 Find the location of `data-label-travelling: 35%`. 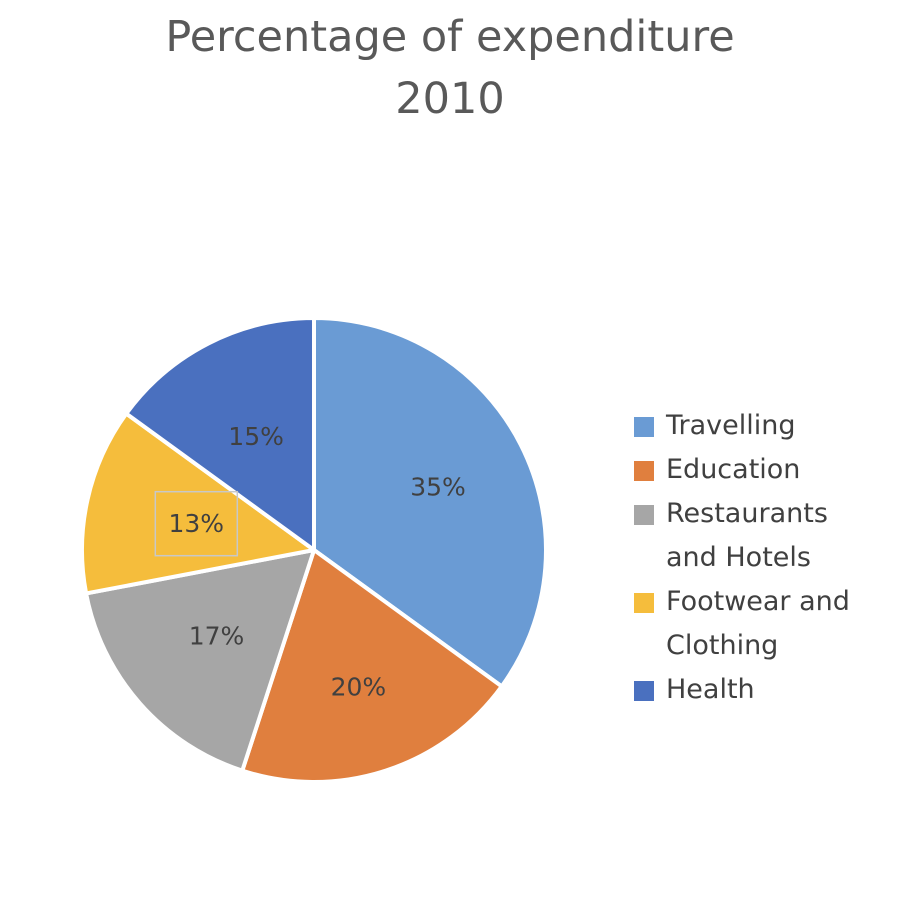

data-label-travelling: 35% is located at coordinates (438, 486).